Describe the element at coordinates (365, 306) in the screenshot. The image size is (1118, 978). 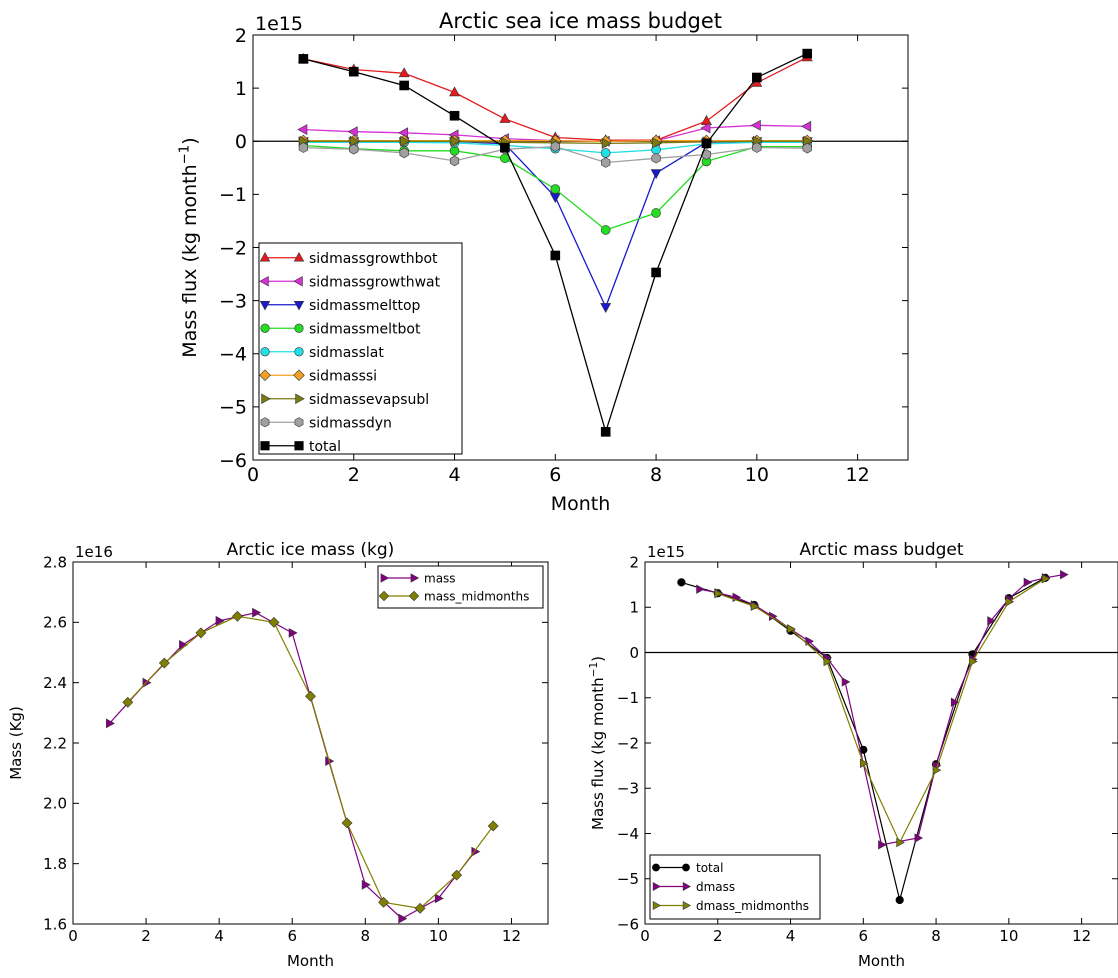
I see `legend-label: sidmassmelttop` at that location.